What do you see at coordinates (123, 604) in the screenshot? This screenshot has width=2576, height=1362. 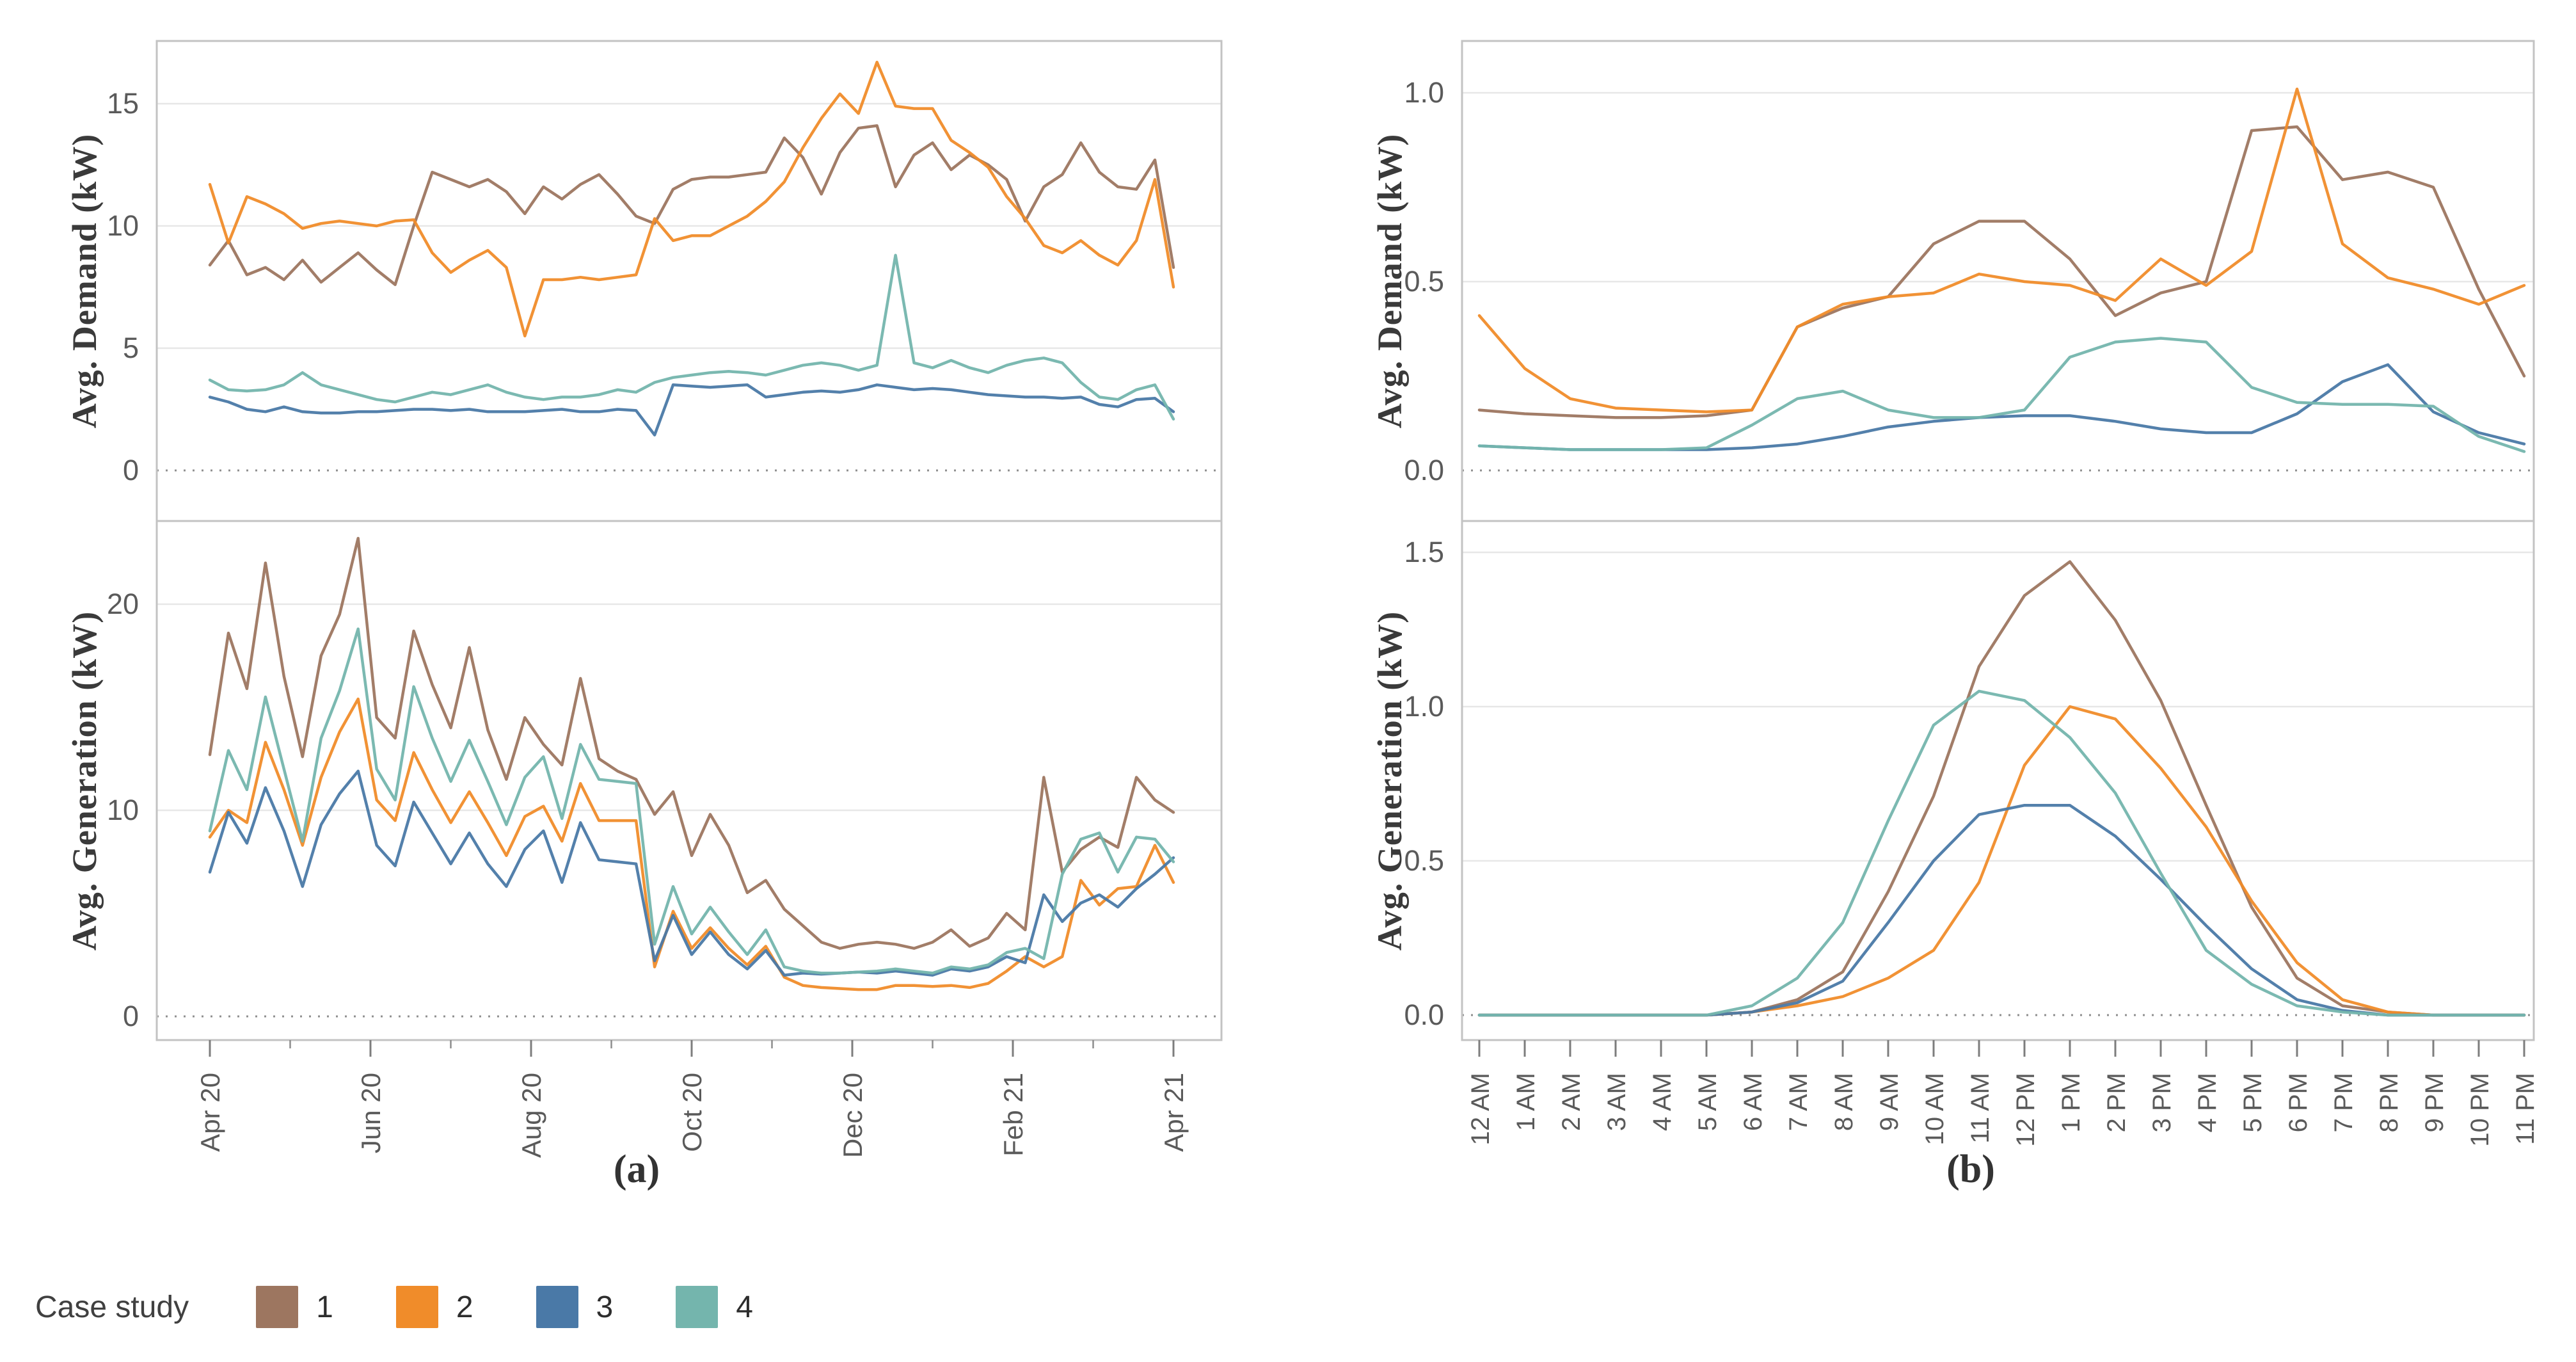 I see `y-tick-label: 20` at bounding box center [123, 604].